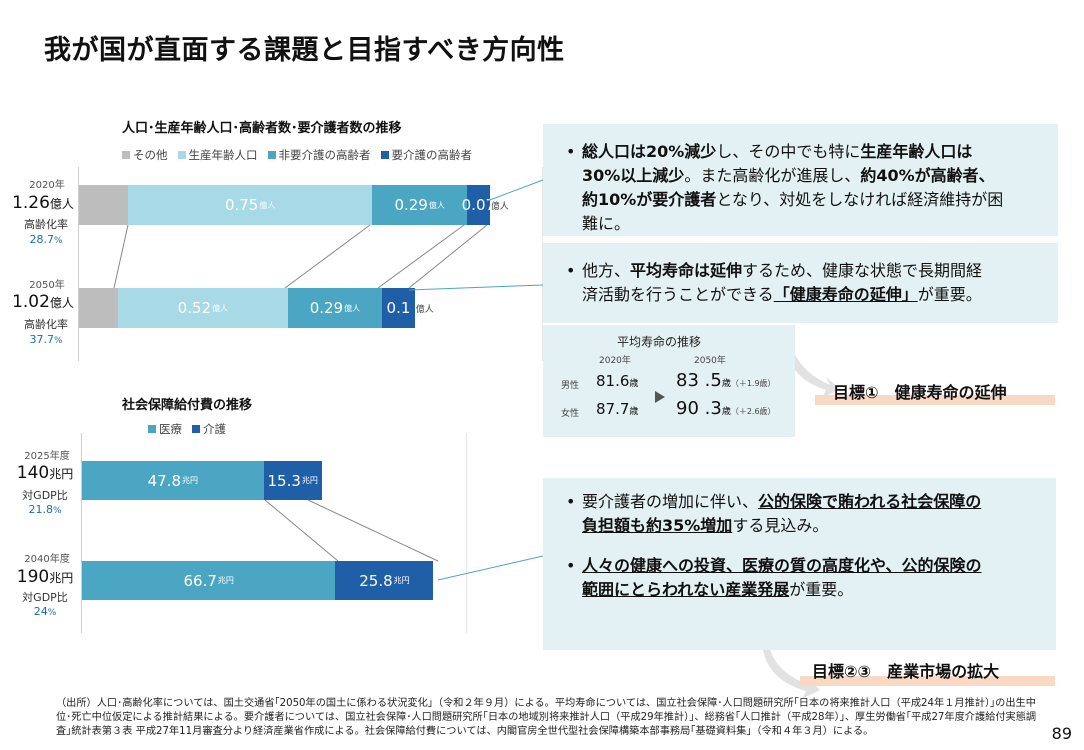 This screenshot has height=750, width=1084. What do you see at coordinates (126, 155) in the screenshot?
I see `legend-swatch-other` at bounding box center [126, 155].